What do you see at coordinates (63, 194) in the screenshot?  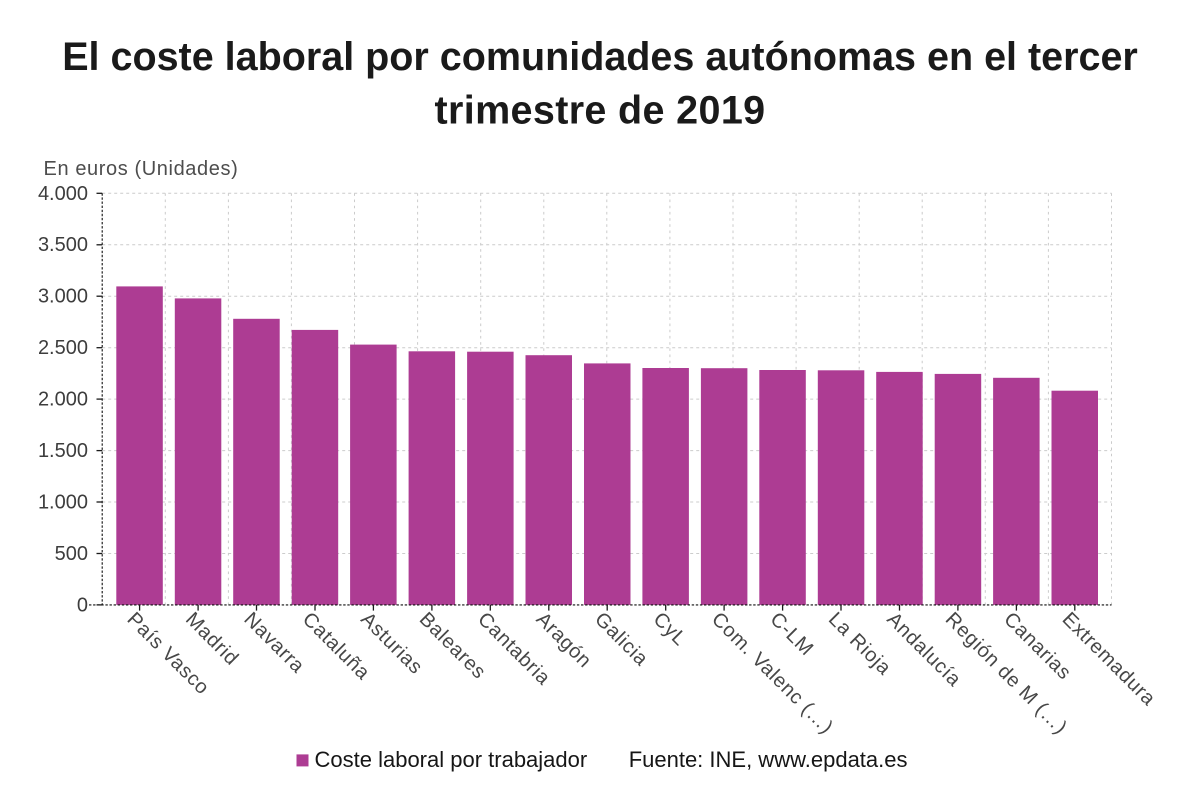 I see `svg-text: 4.000` at bounding box center [63, 194].